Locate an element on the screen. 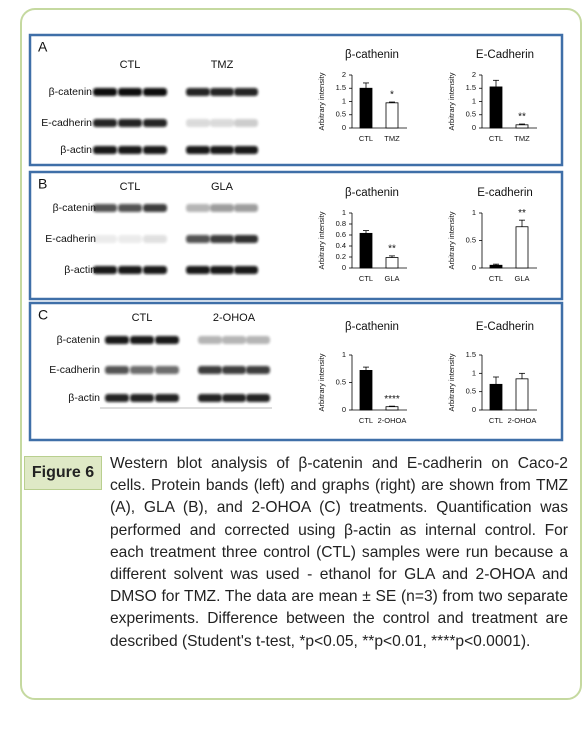  y-tick-label: 0.4 is located at coordinates (341, 245).